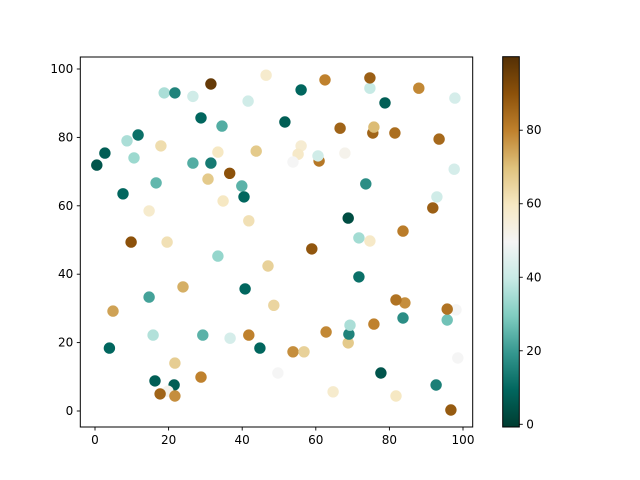 The width and height of the screenshot is (640, 480). I want to click on colorbar: 0 20 40 60 80, so click(522, 243).